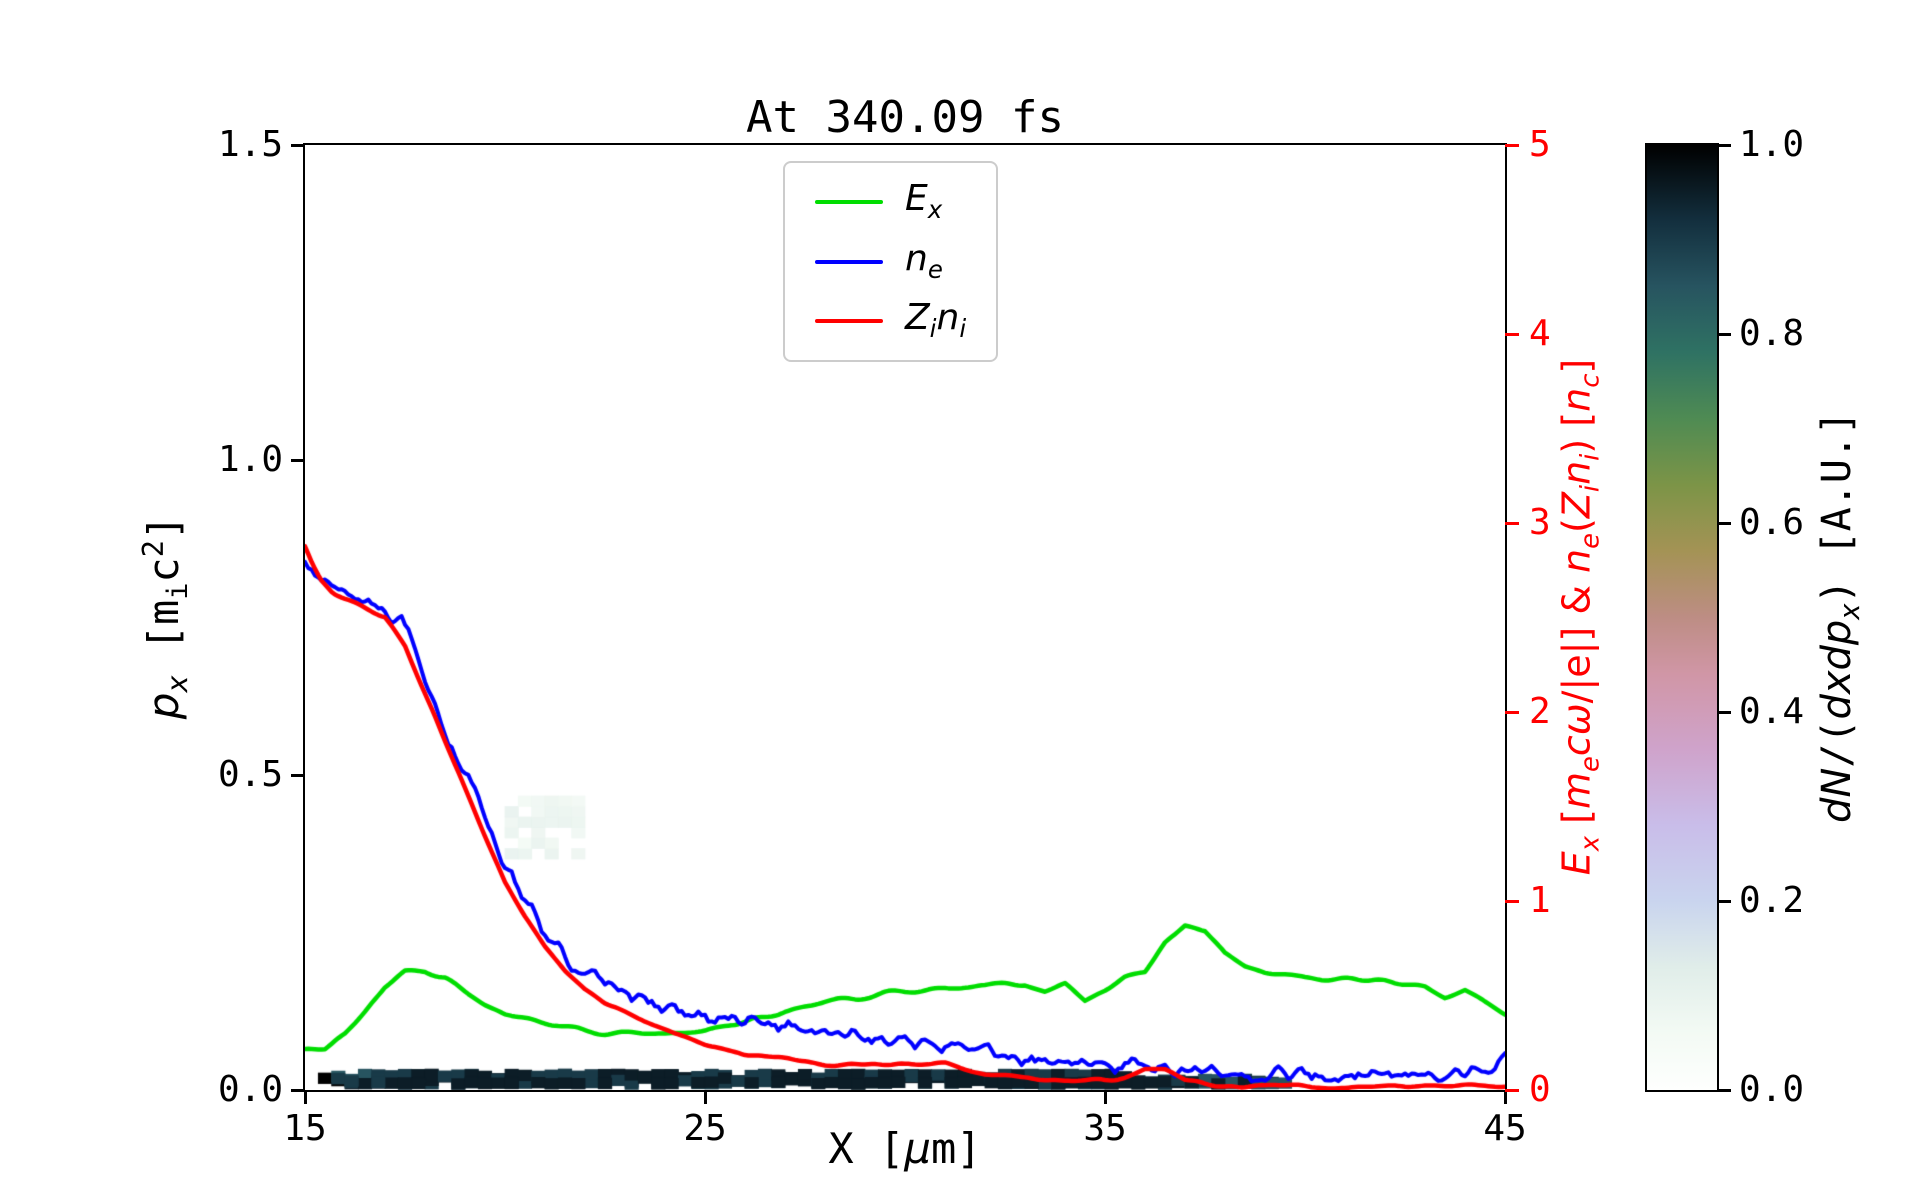  I want to click on x-axis-label: X [μm], so click(905, 1148).